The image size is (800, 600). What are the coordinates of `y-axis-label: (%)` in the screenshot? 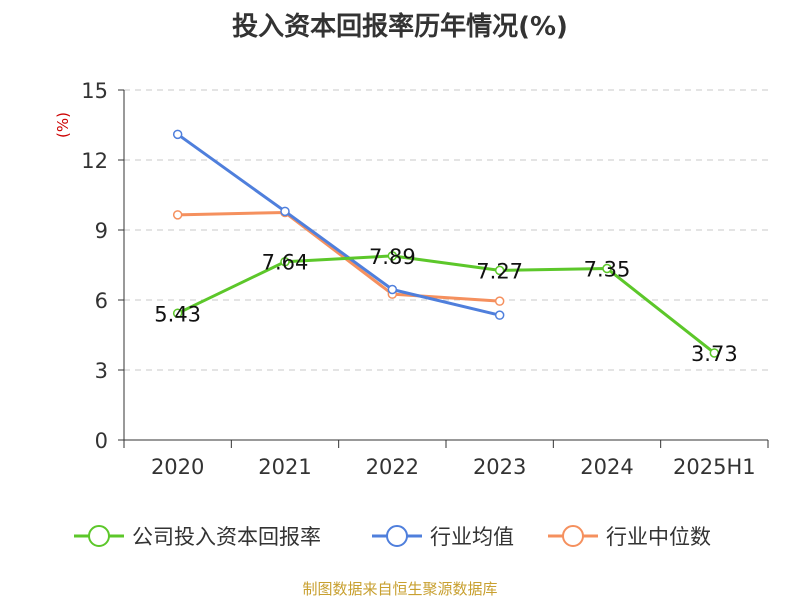 It's located at (63, 125).